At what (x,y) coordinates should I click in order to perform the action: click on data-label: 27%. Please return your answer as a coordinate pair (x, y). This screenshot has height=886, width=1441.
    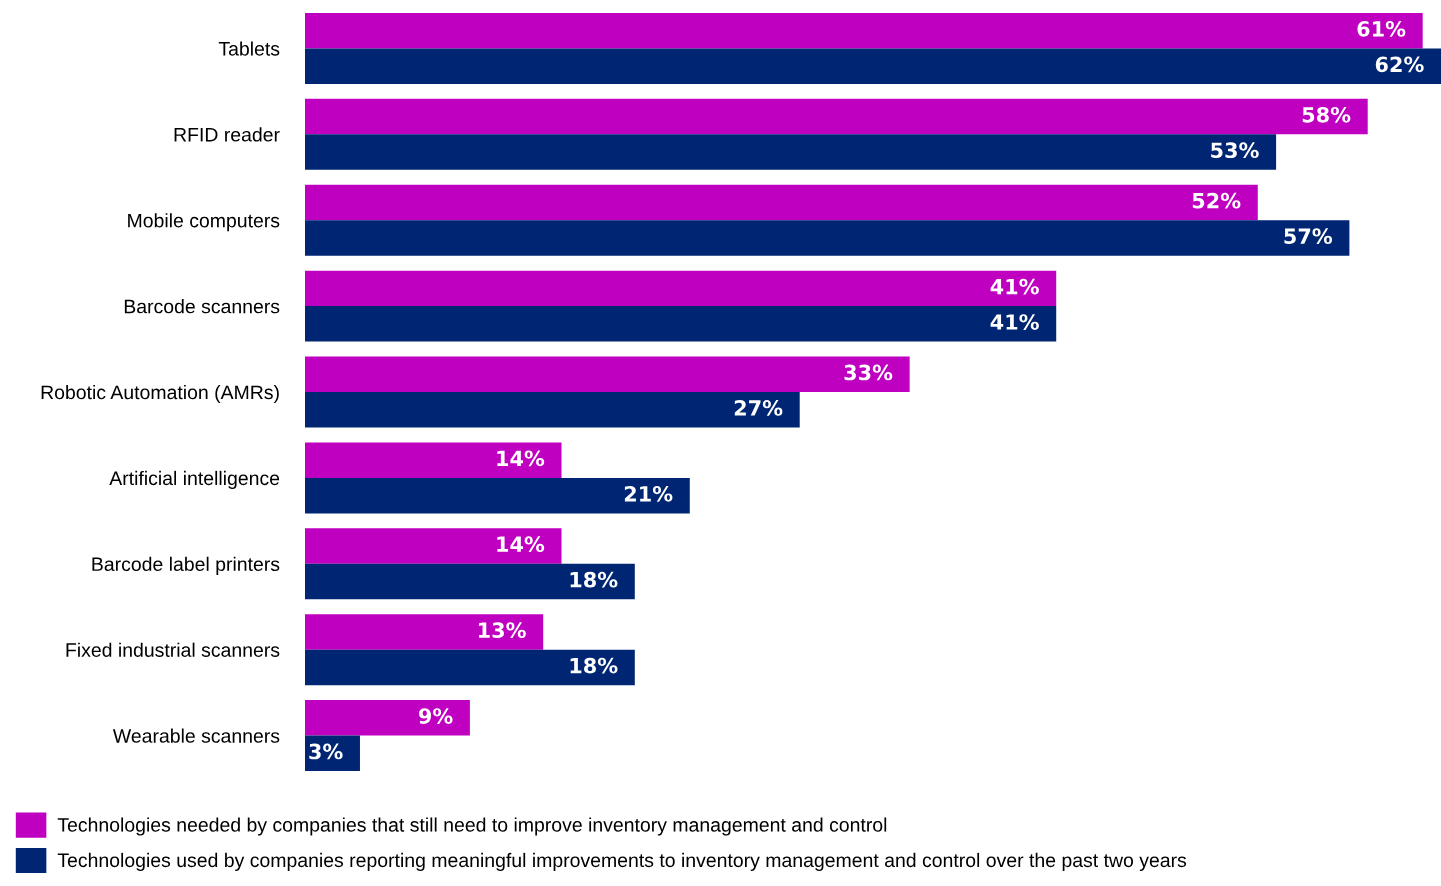
    Looking at the image, I should click on (758, 408).